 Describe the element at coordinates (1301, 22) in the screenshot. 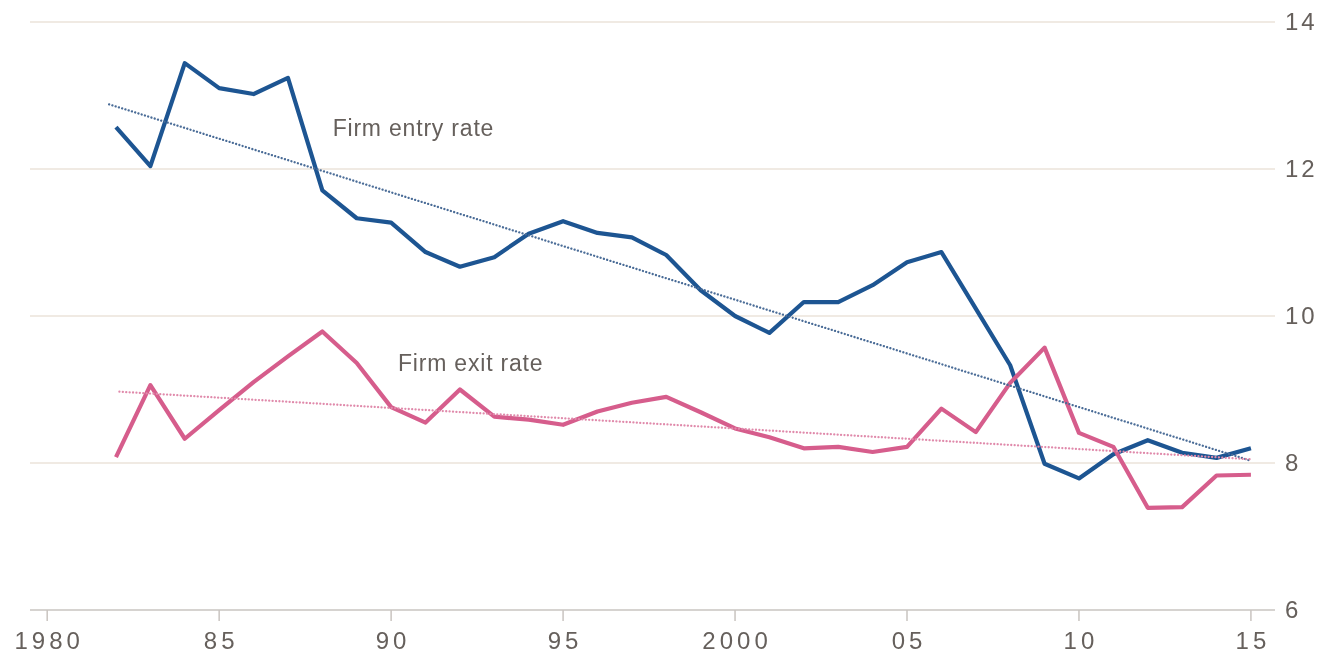

I see `y-tick-label: 14` at that location.